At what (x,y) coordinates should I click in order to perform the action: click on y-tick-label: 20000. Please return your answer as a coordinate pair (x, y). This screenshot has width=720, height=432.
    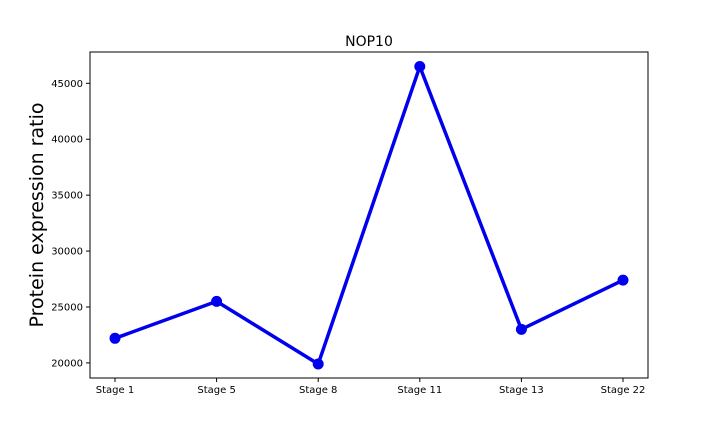
    Looking at the image, I should click on (67, 363).